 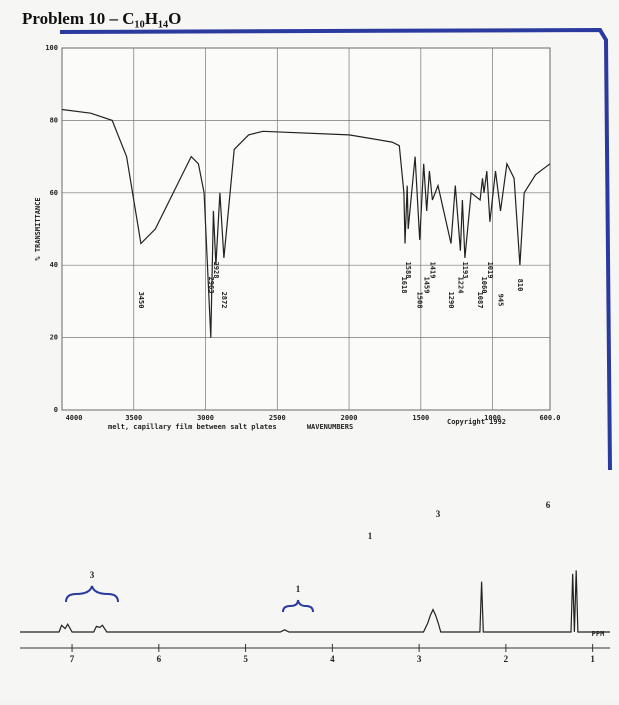 What do you see at coordinates (54, 338) in the screenshot?
I see `y-tick-label: 20` at bounding box center [54, 338].